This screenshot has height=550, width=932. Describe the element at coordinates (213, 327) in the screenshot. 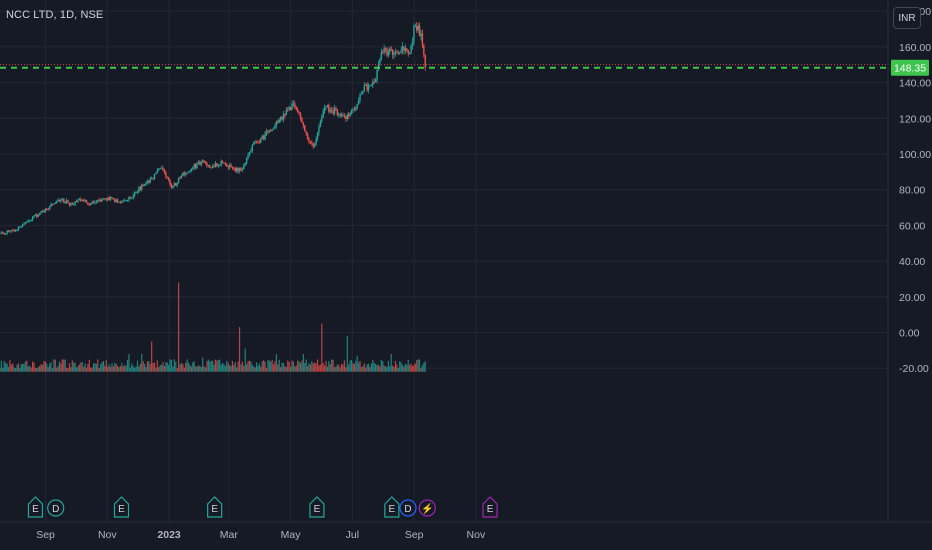

I see `volume-bars` at that location.